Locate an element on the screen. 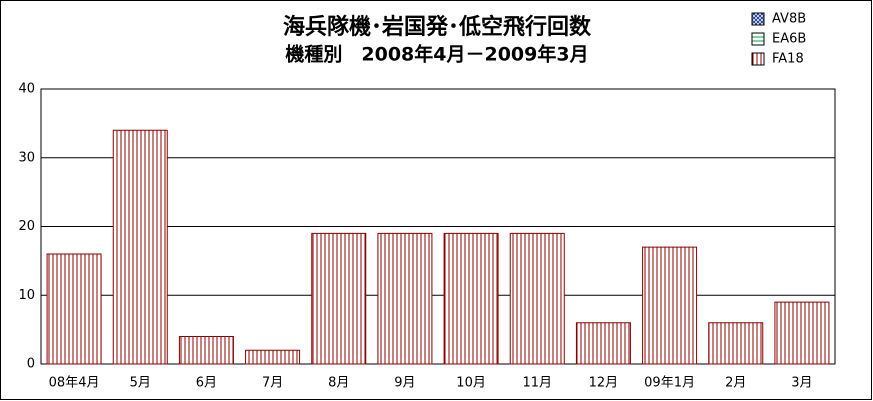 The height and width of the screenshot is (401, 873). x-tick-label: 6月 is located at coordinates (206, 383).